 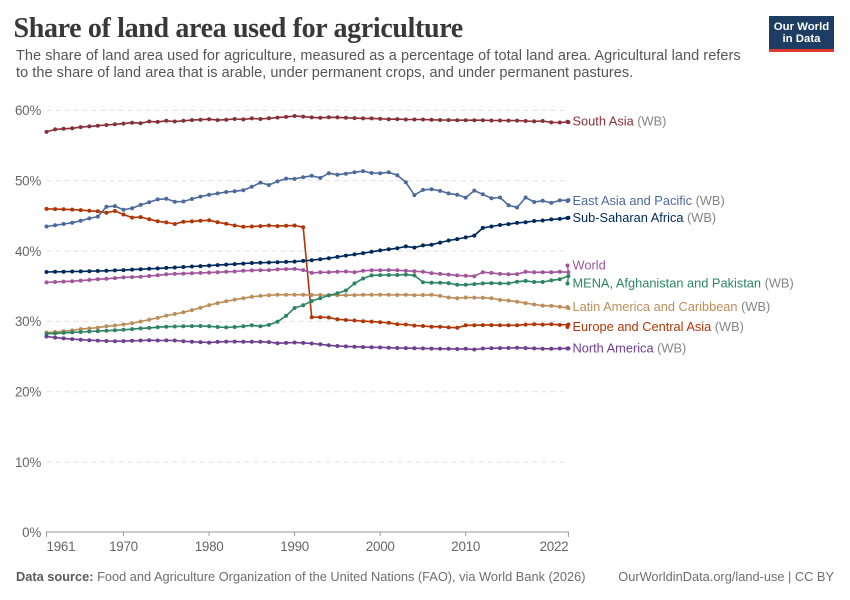 I want to click on svg-text: 2022, so click(x=554, y=546).